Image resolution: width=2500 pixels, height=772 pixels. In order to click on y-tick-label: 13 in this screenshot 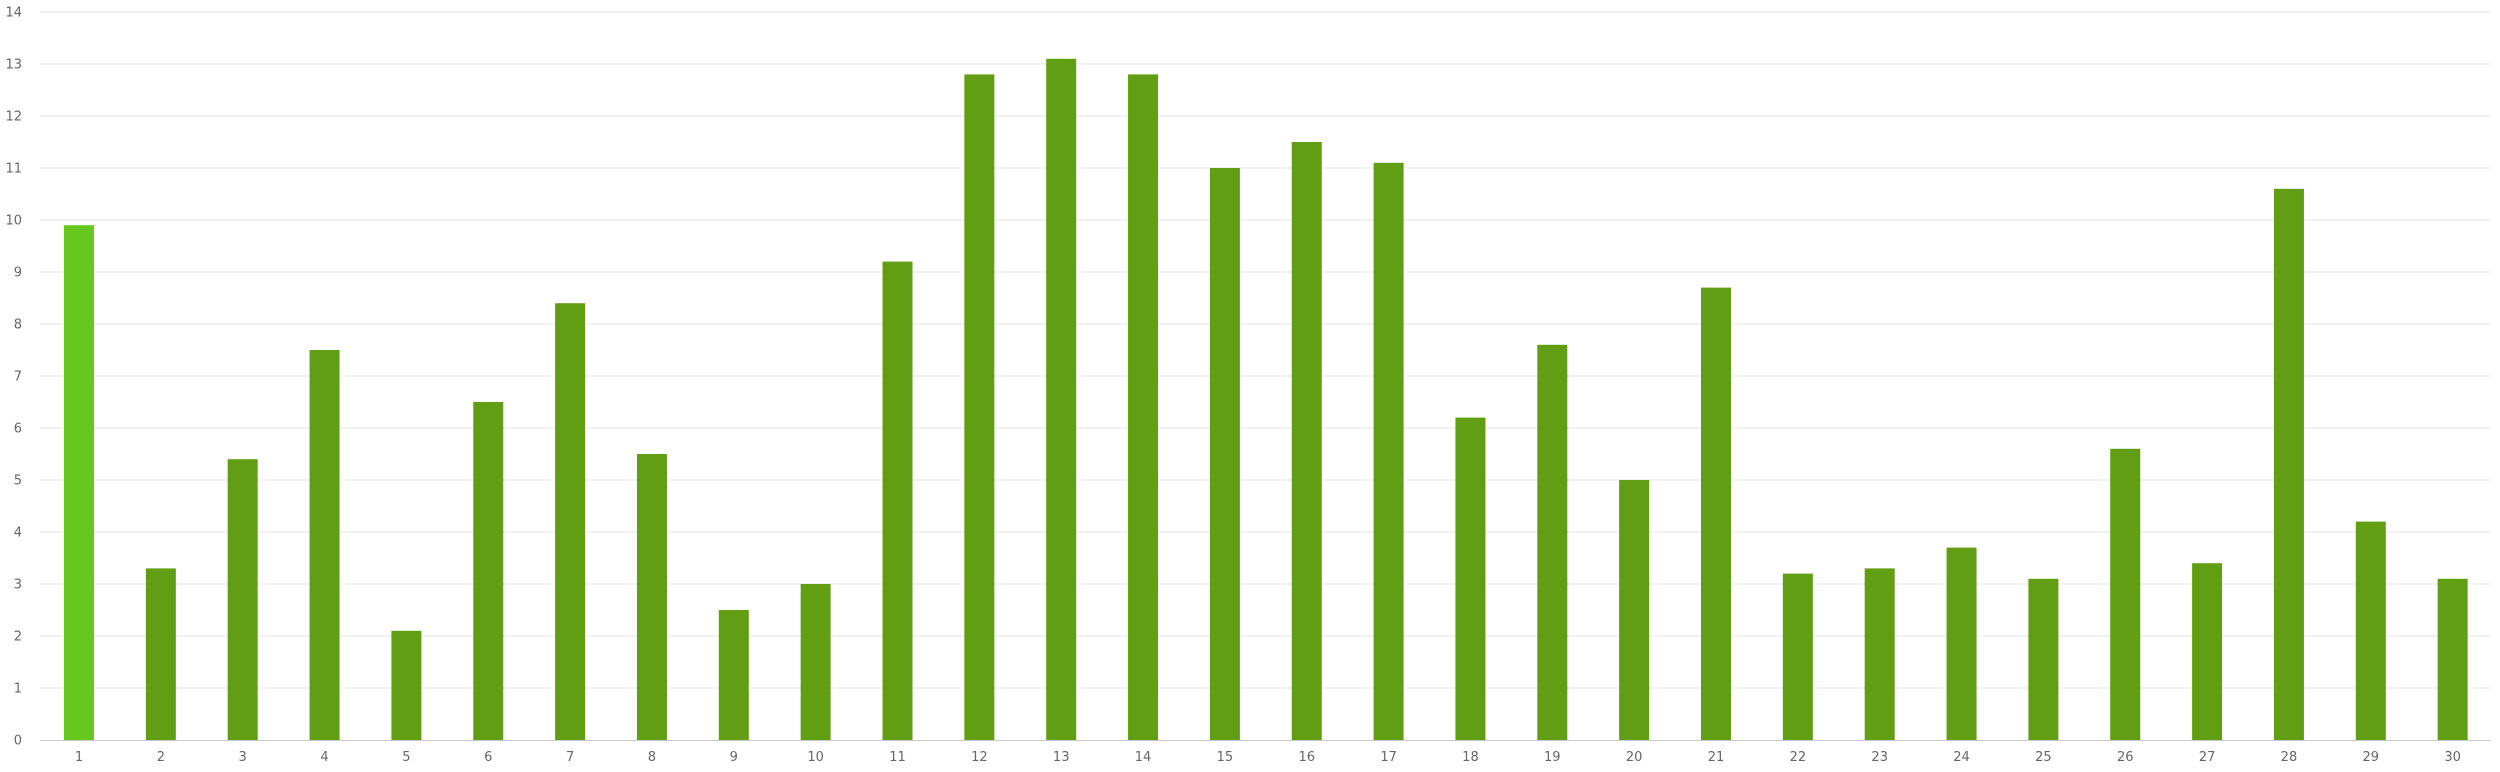, I will do `click(13, 65)`.